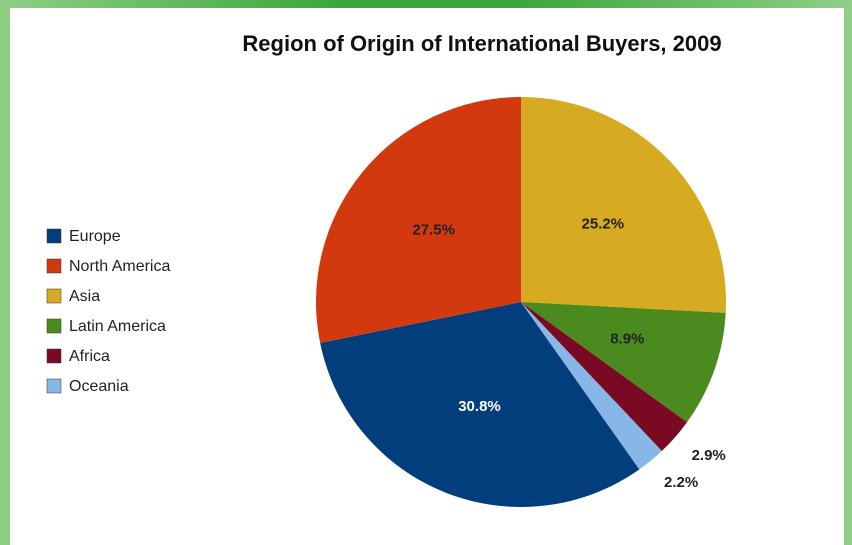 The image size is (852, 545). What do you see at coordinates (84, 296) in the screenshot?
I see `legend-label: Asia` at bounding box center [84, 296].